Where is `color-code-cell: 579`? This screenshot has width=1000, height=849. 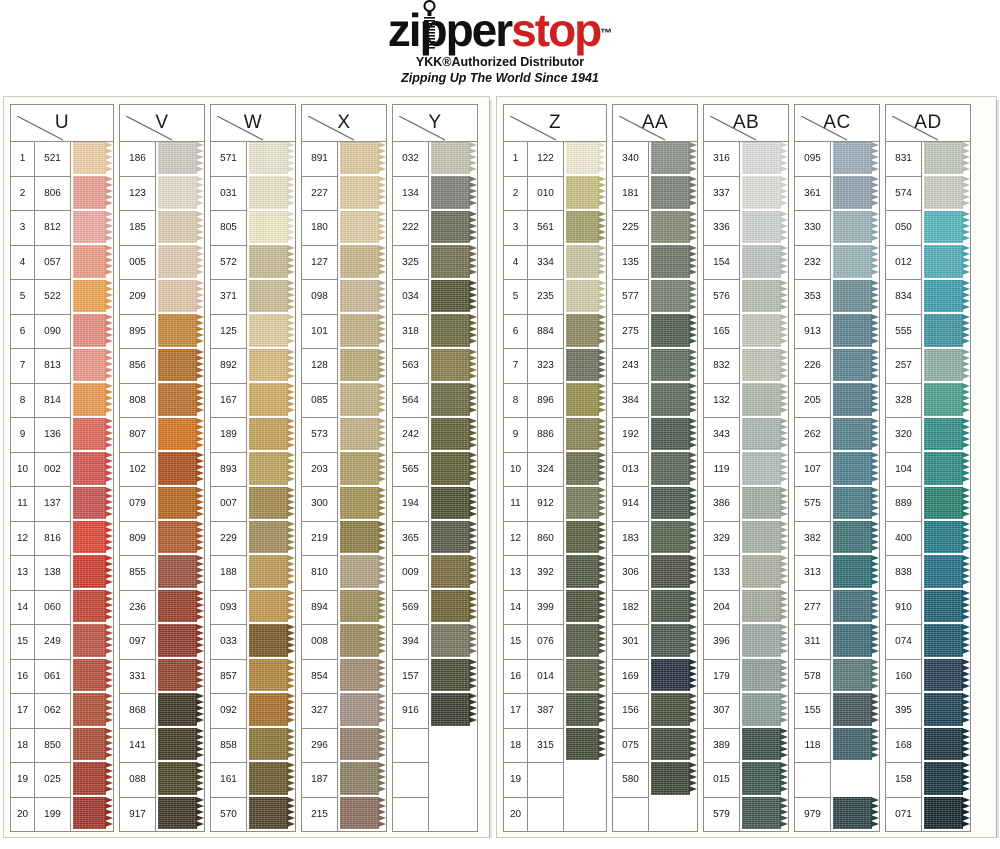
color-code-cell: 579 is located at coordinates (721, 814).